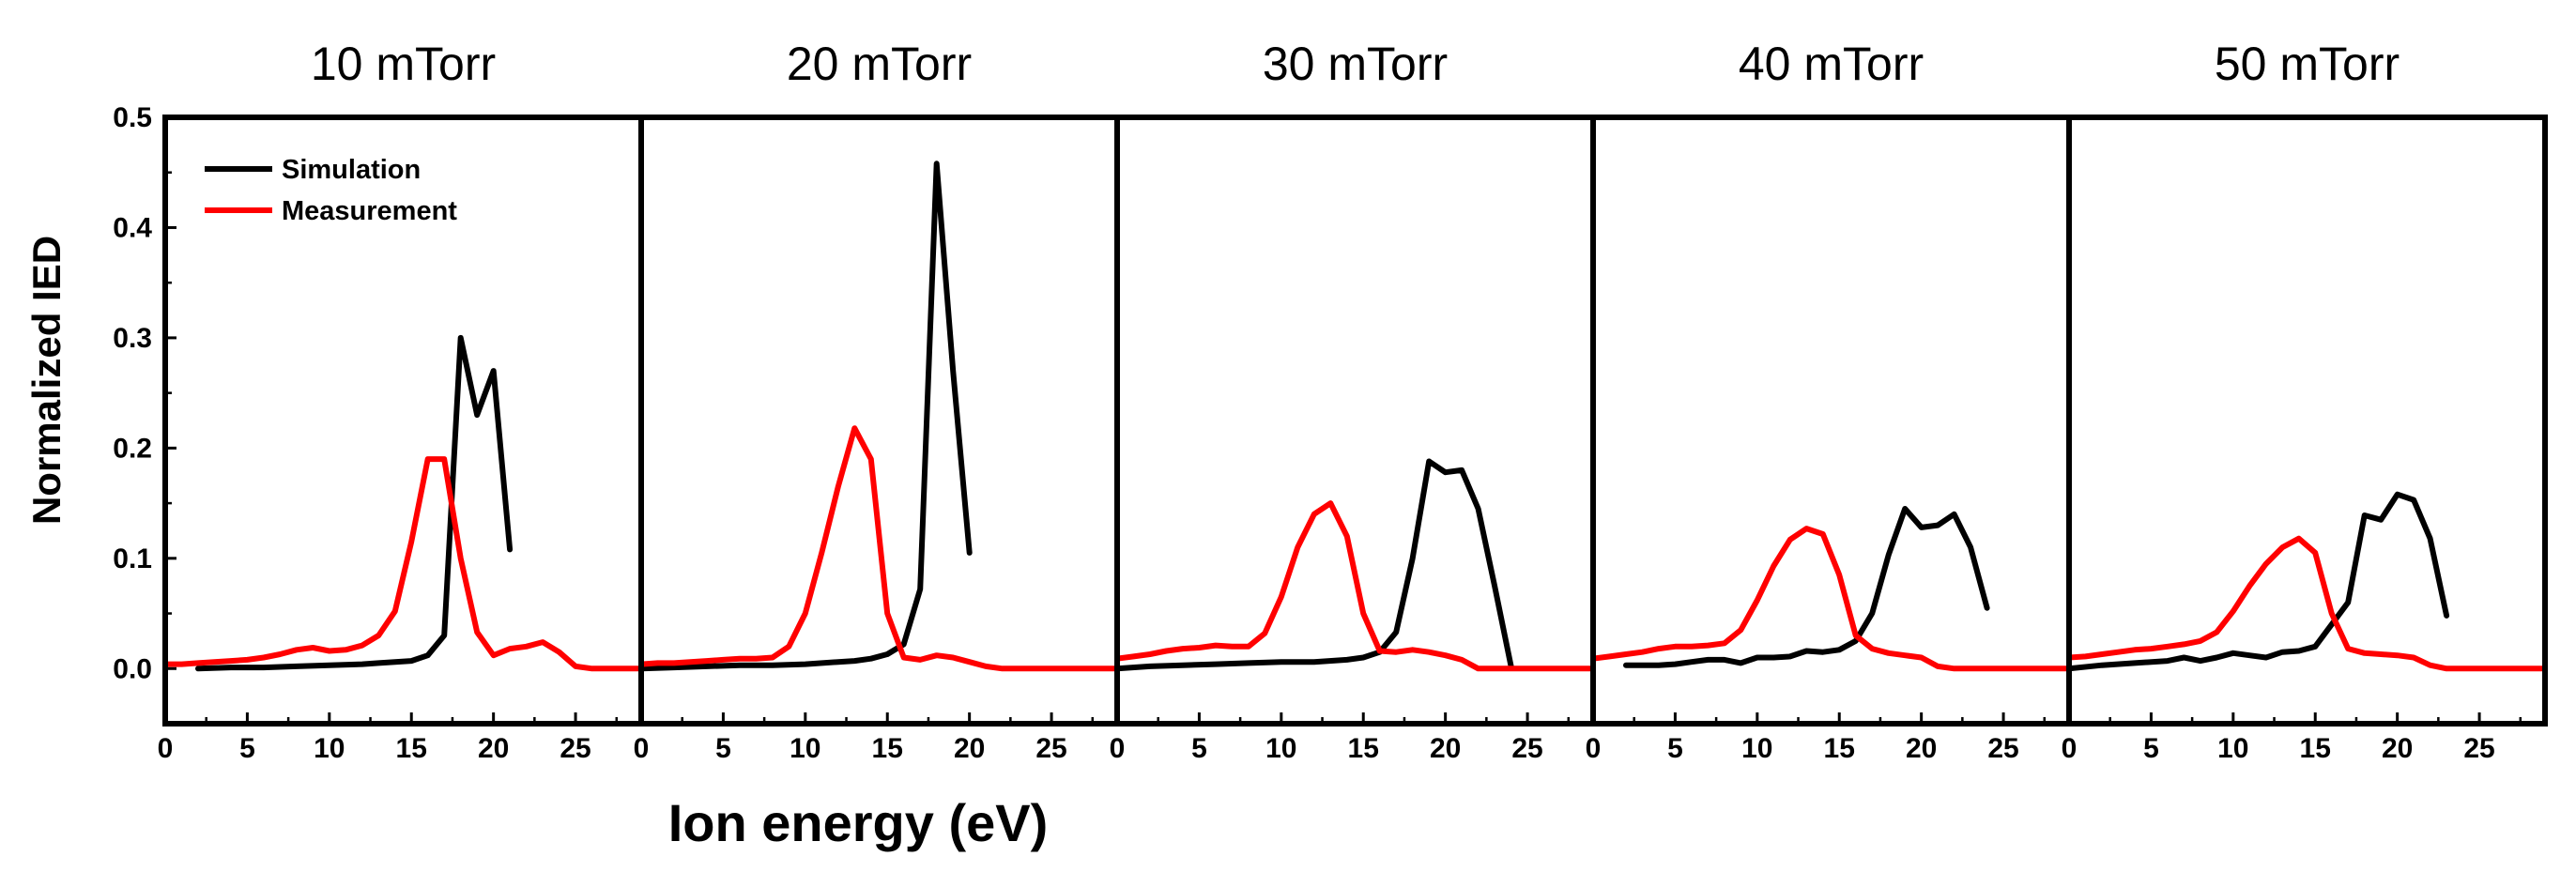 Image resolution: width=2576 pixels, height=872 pixels. What do you see at coordinates (132, 227) in the screenshot?
I see `y-tick-label: 0.4` at bounding box center [132, 227].